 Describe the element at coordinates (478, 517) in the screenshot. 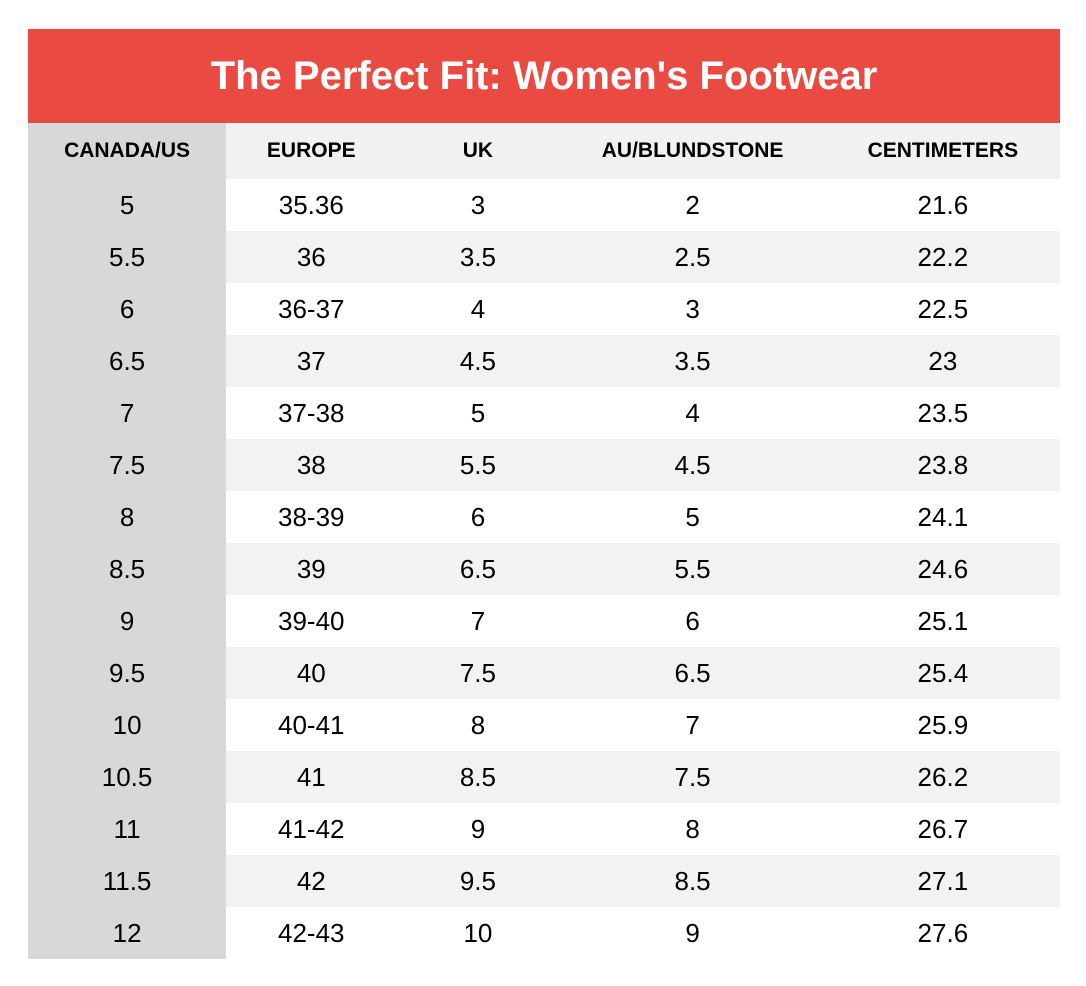

I see `table-cell-uk: 6` at that location.